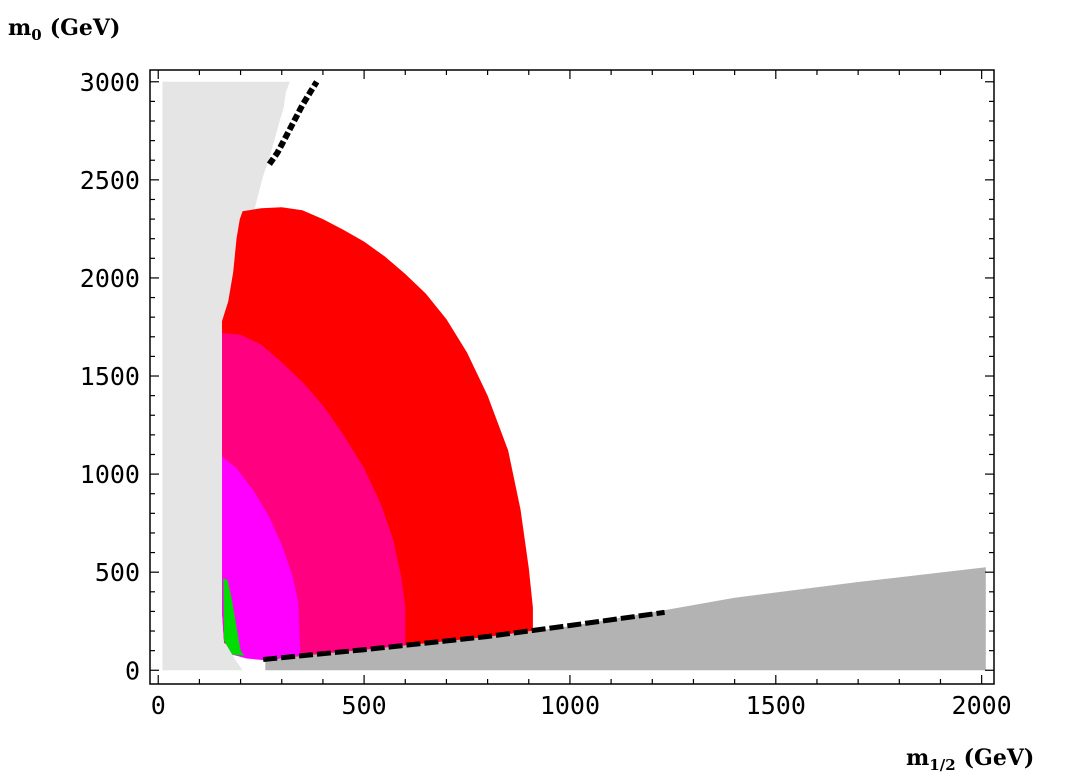 The width and height of the screenshot is (1072, 778). What do you see at coordinates (999, 758) in the screenshot?
I see `x-axis-title-unit: (GeV)` at bounding box center [999, 758].